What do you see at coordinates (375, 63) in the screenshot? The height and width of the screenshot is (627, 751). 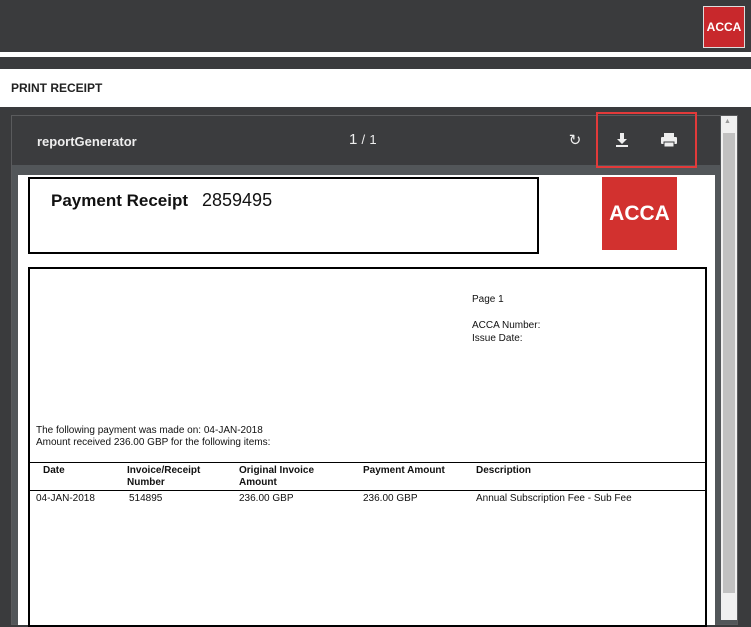 I see `nav-band` at bounding box center [375, 63].